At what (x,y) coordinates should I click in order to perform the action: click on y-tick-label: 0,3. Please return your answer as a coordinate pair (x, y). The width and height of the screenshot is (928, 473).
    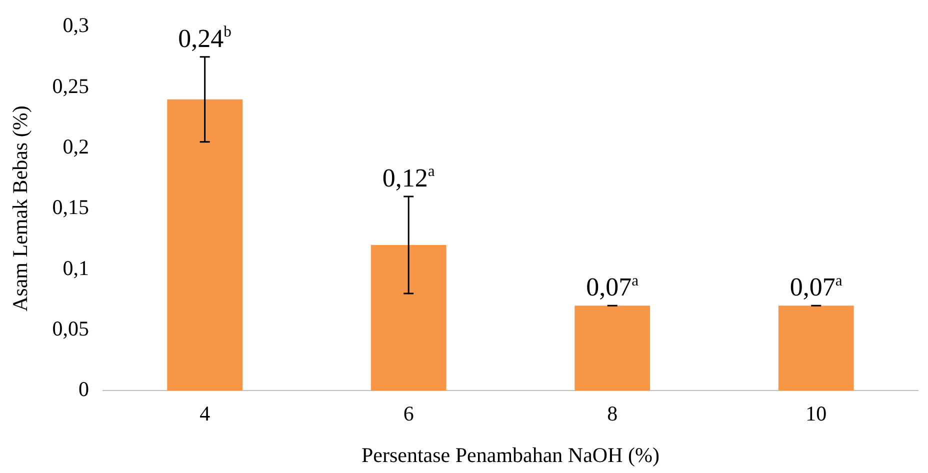
    Looking at the image, I should click on (75, 25).